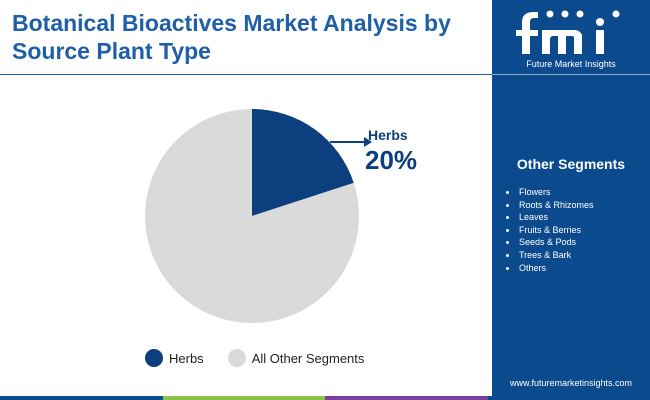 The height and width of the screenshot is (400, 650). Describe the element at coordinates (571, 383) in the screenshot. I see `website-link: www.futuremarketinsights.com` at that location.